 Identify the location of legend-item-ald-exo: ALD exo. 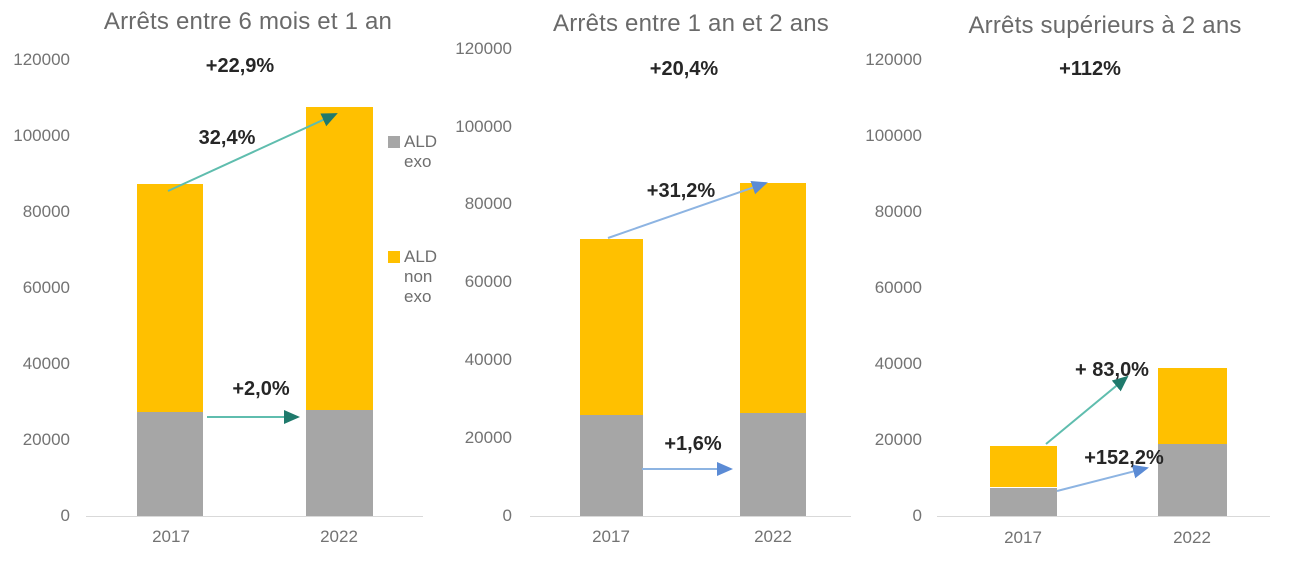
(418, 152).